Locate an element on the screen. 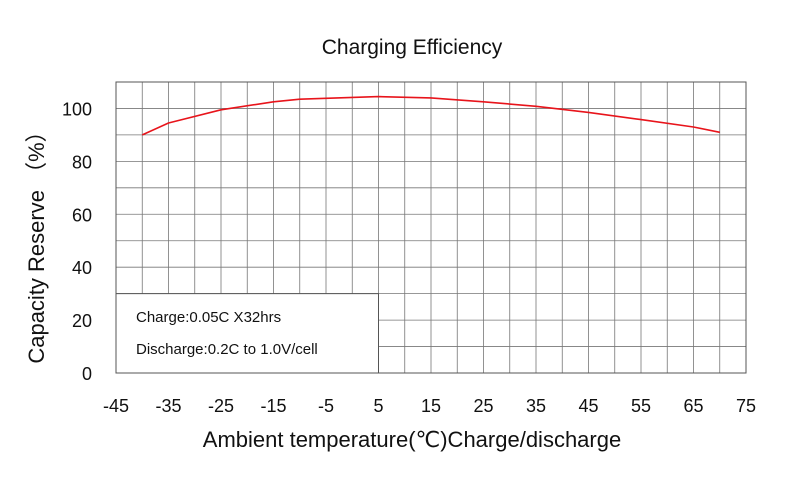  x-tick-labels: -45 -35 -25 -15 -5 5 15 25 35 45 55 65 75 is located at coordinates (429, 406).